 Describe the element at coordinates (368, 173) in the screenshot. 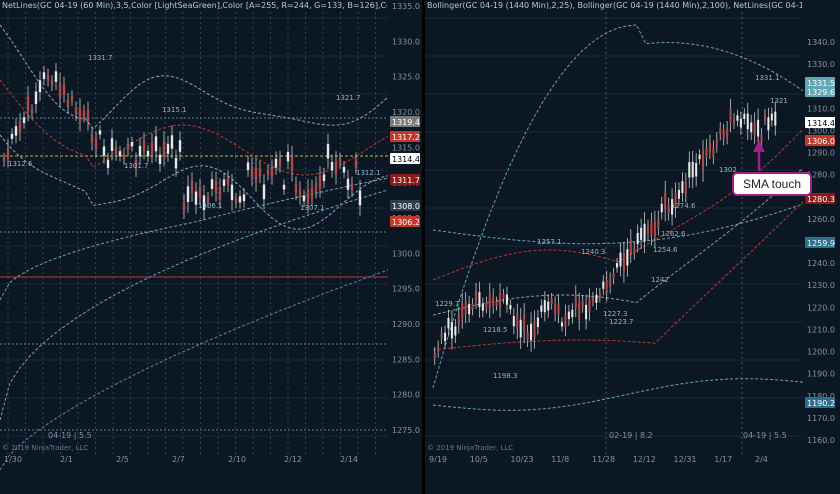

I see `price-annotation: 1312.1` at that location.